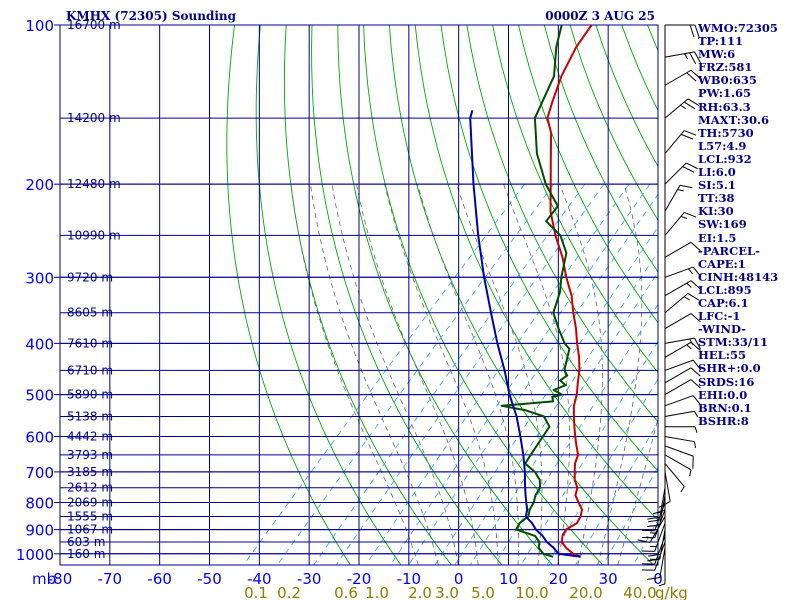  Describe the element at coordinates (420, 592) in the screenshot. I see `mixing-ratio-label: 2.0` at that location.